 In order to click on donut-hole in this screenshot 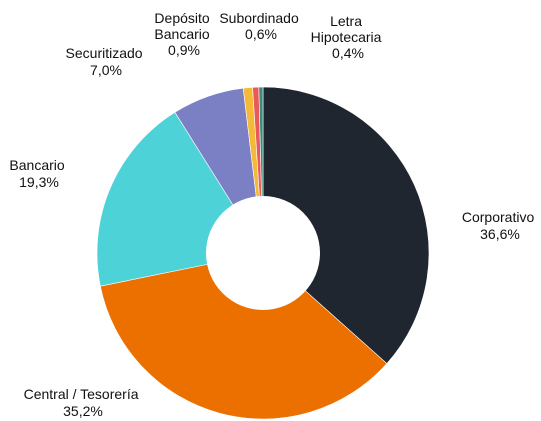, I will do `click(263, 253)`.